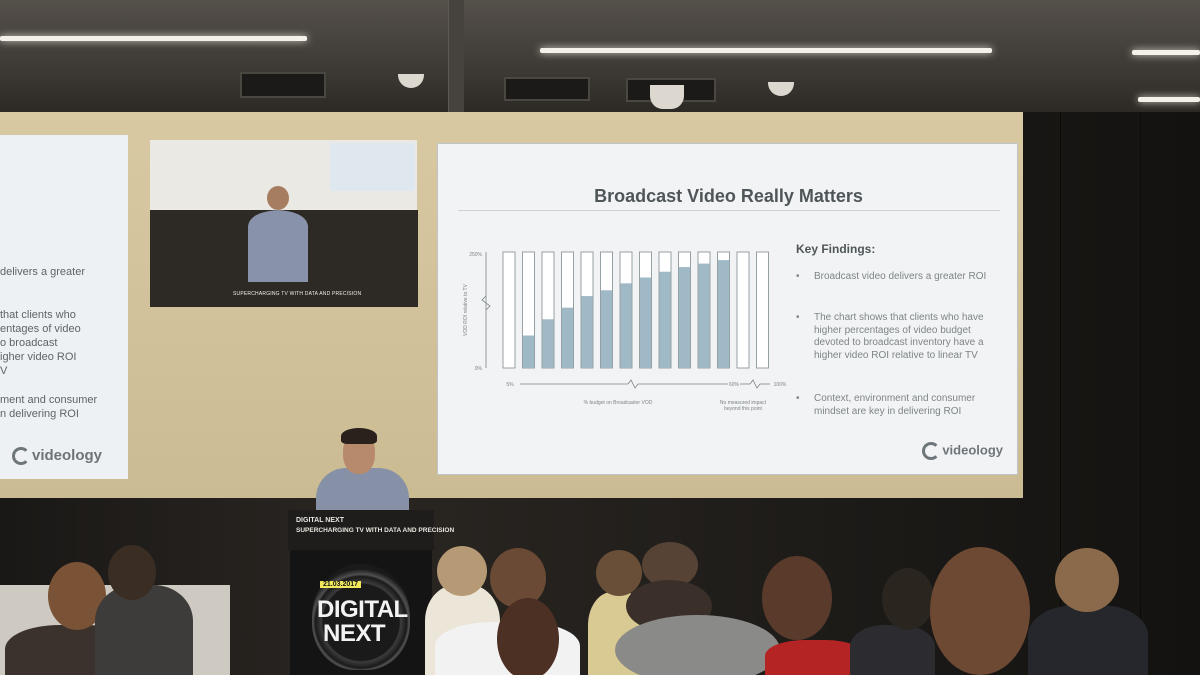  I want to click on ceiling-beam, so click(456, 59).